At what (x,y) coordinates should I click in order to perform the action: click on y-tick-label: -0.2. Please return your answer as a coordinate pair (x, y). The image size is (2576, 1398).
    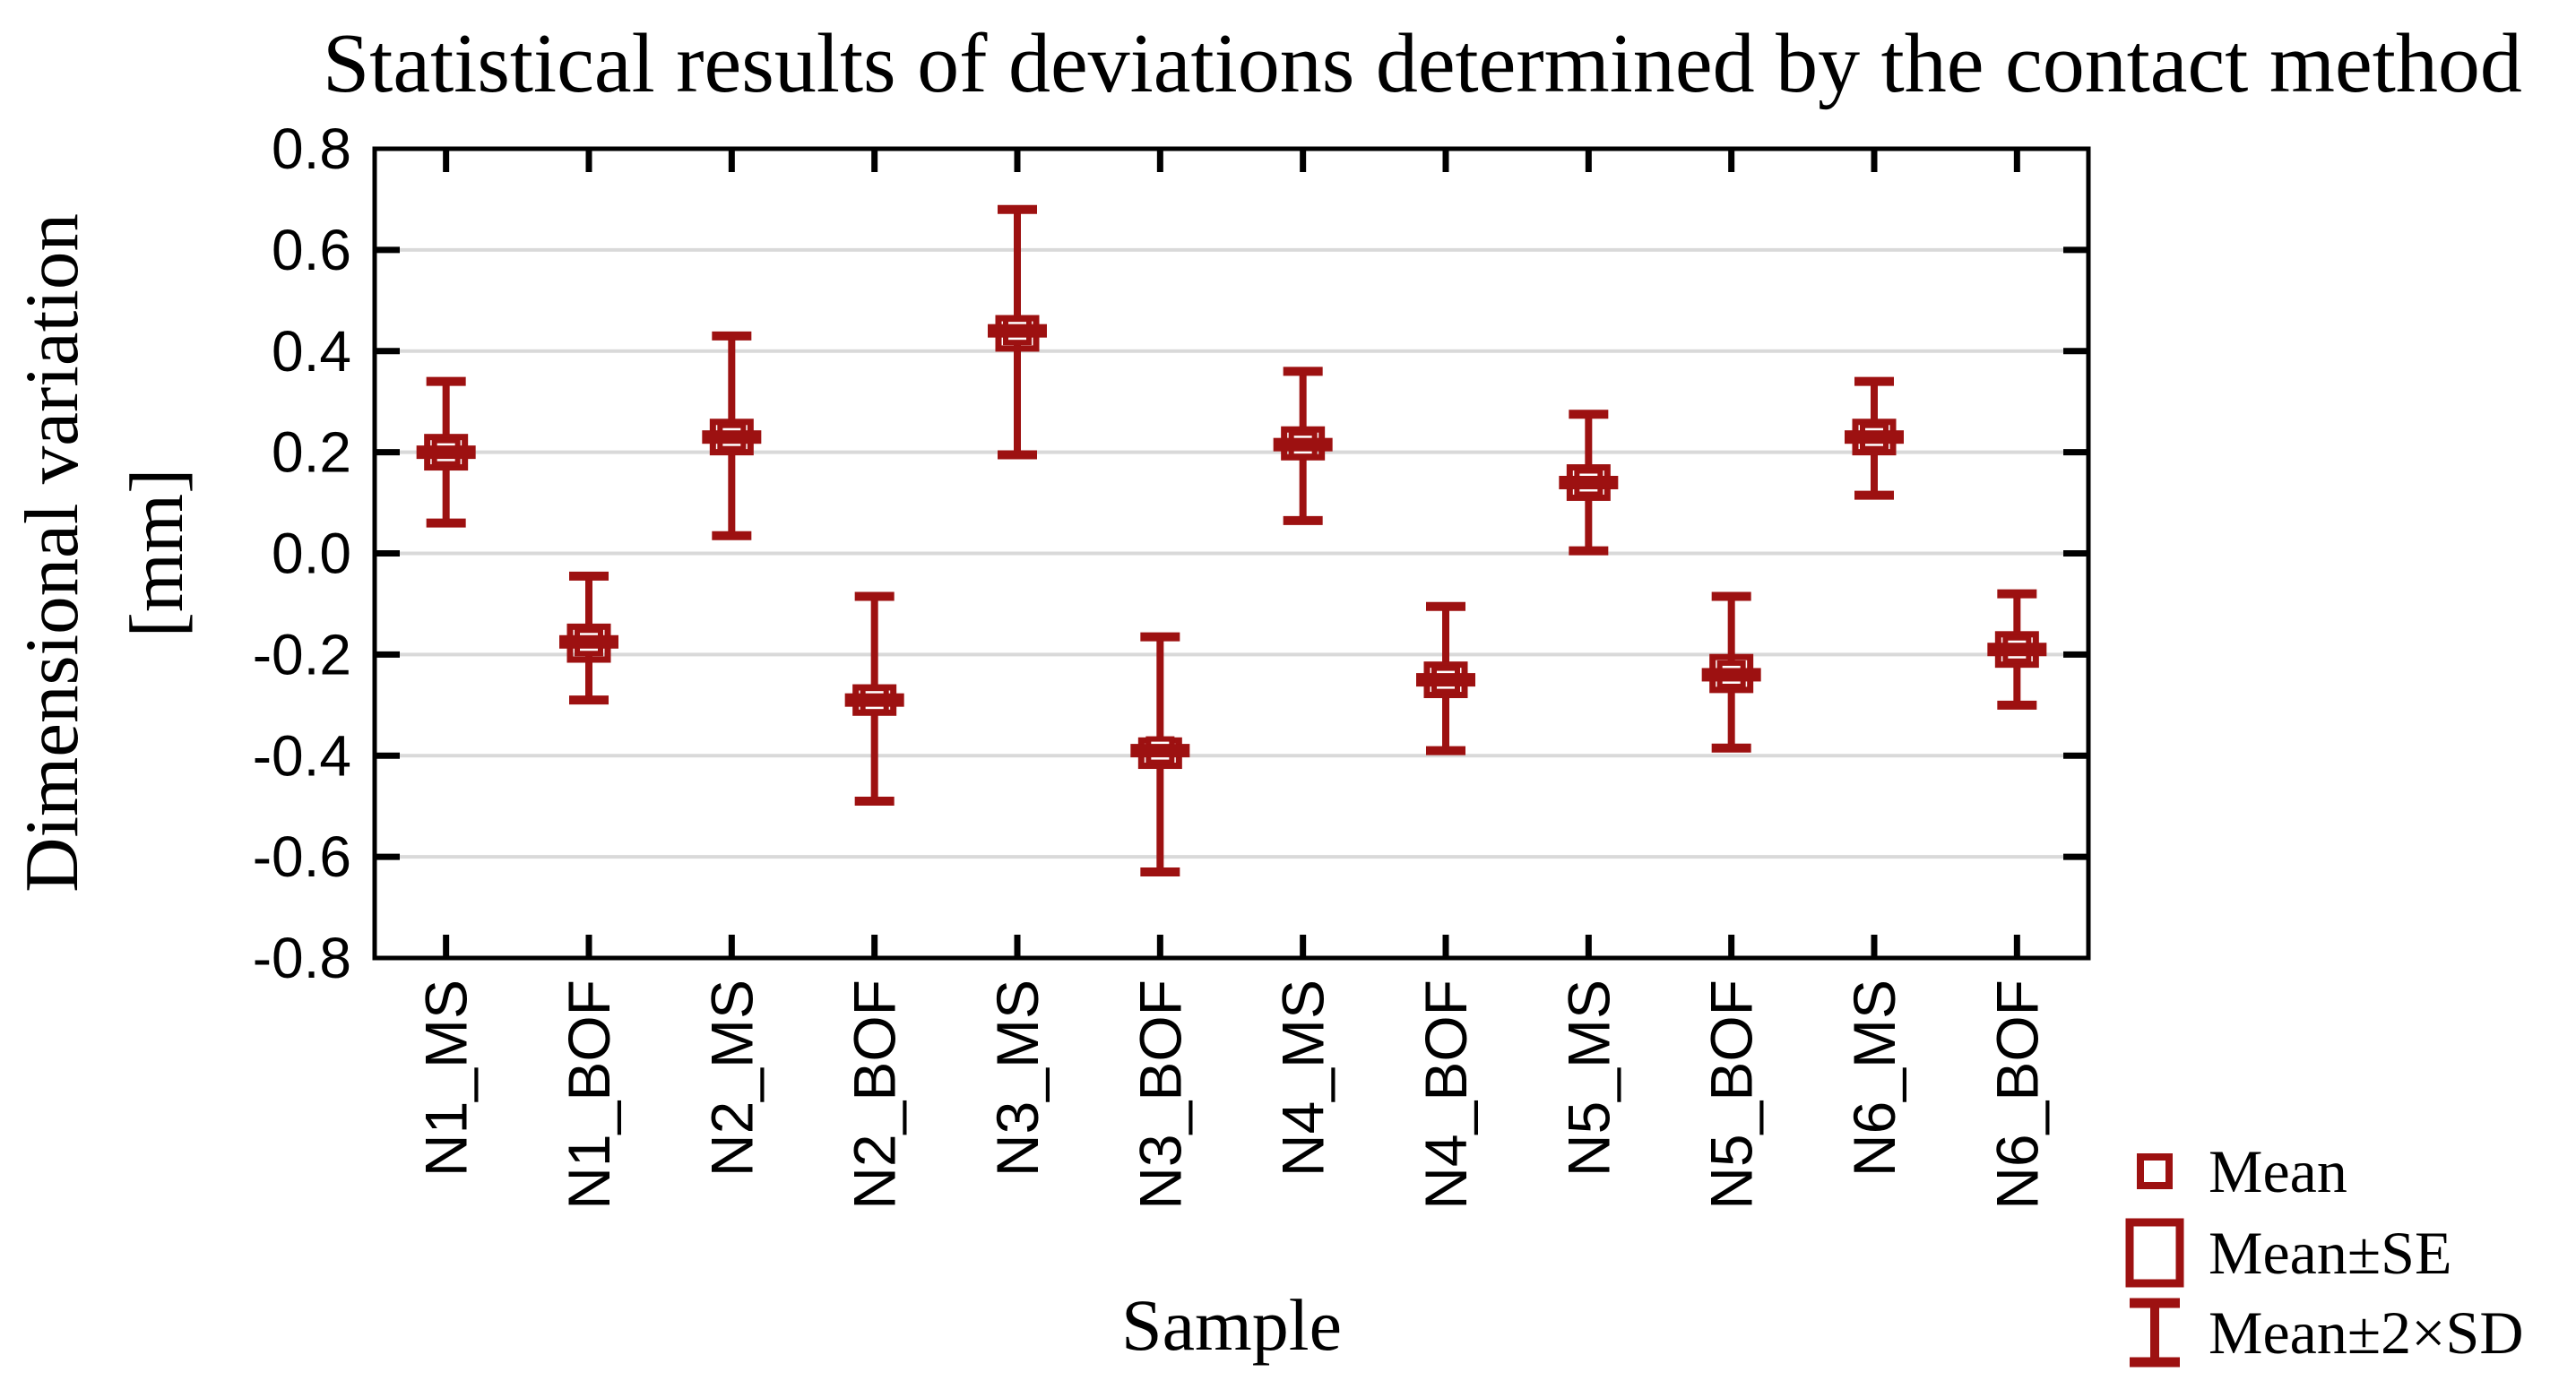
    Looking at the image, I should click on (302, 654).